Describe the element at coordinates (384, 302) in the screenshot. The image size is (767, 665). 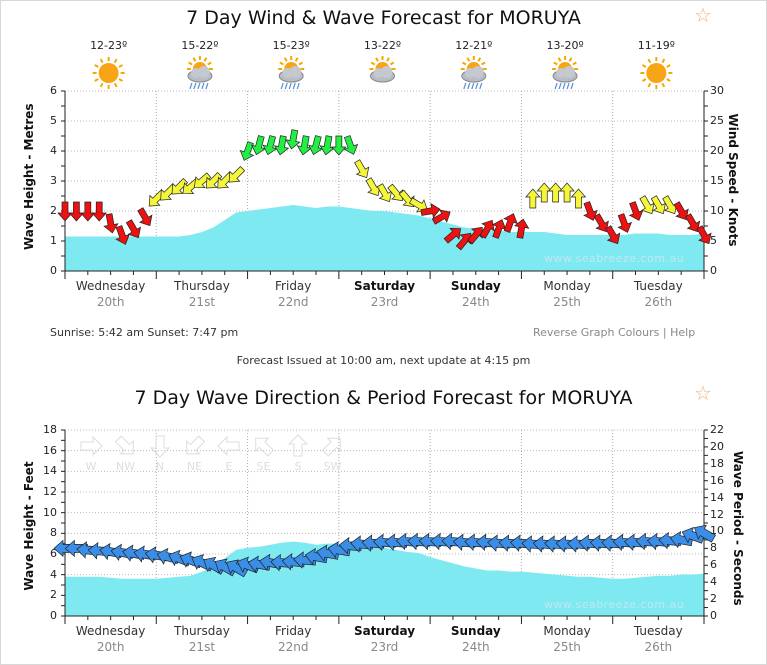
I see `date-label: 23rd` at that location.